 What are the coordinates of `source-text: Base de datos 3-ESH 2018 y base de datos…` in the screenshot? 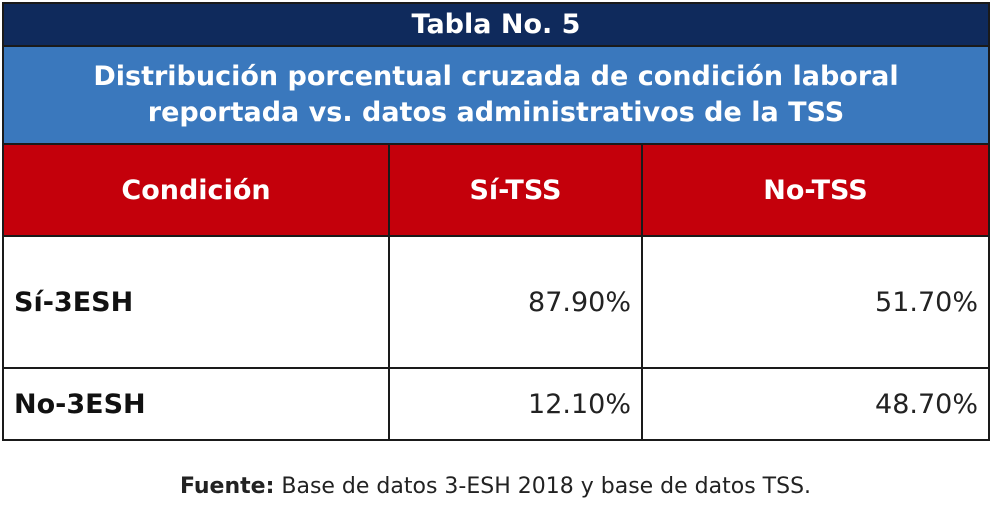 It's located at (543, 486).